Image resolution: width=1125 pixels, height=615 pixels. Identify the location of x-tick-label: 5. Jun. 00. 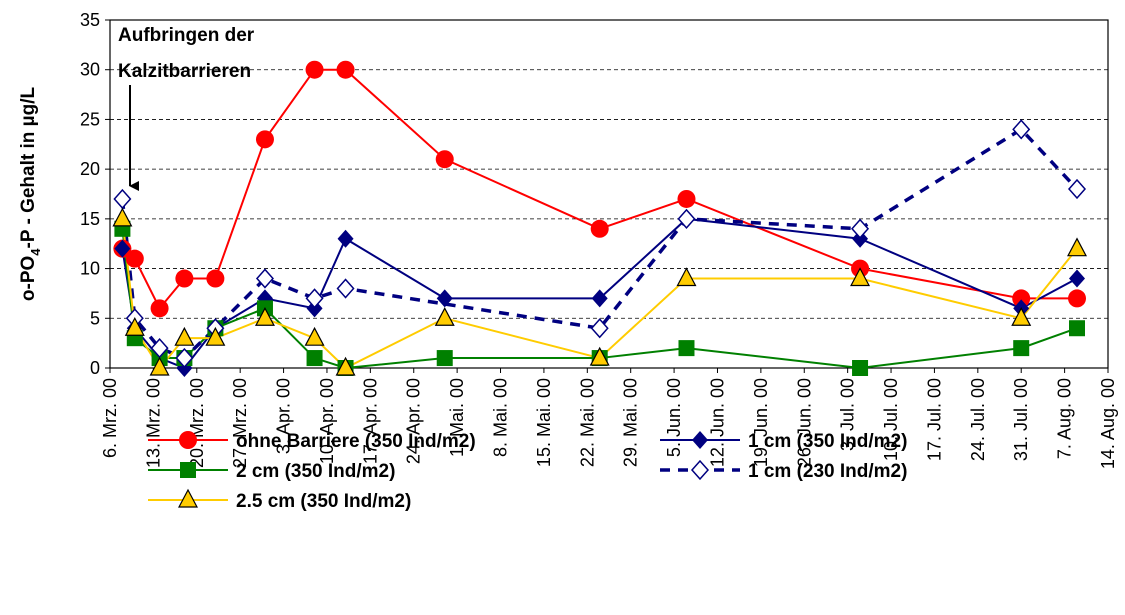
(674, 417).